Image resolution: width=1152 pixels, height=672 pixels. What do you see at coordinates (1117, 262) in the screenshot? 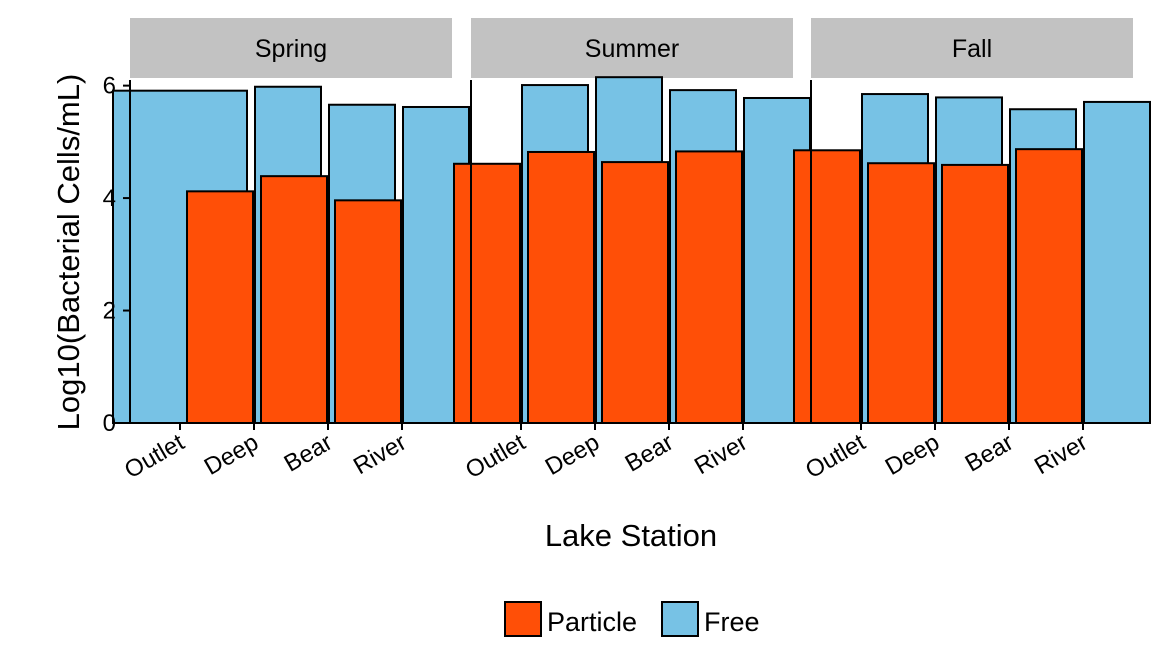
I see `bar-free` at bounding box center [1117, 262].